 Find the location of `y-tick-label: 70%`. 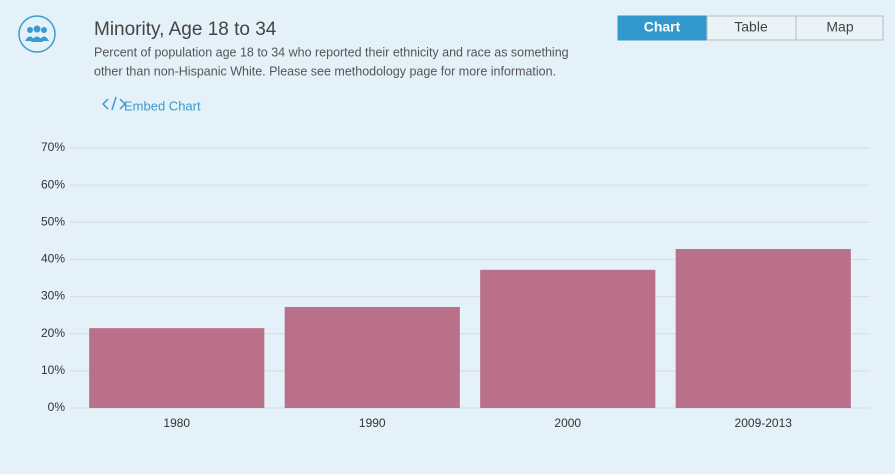

y-tick-label: 70% is located at coordinates (53, 147).